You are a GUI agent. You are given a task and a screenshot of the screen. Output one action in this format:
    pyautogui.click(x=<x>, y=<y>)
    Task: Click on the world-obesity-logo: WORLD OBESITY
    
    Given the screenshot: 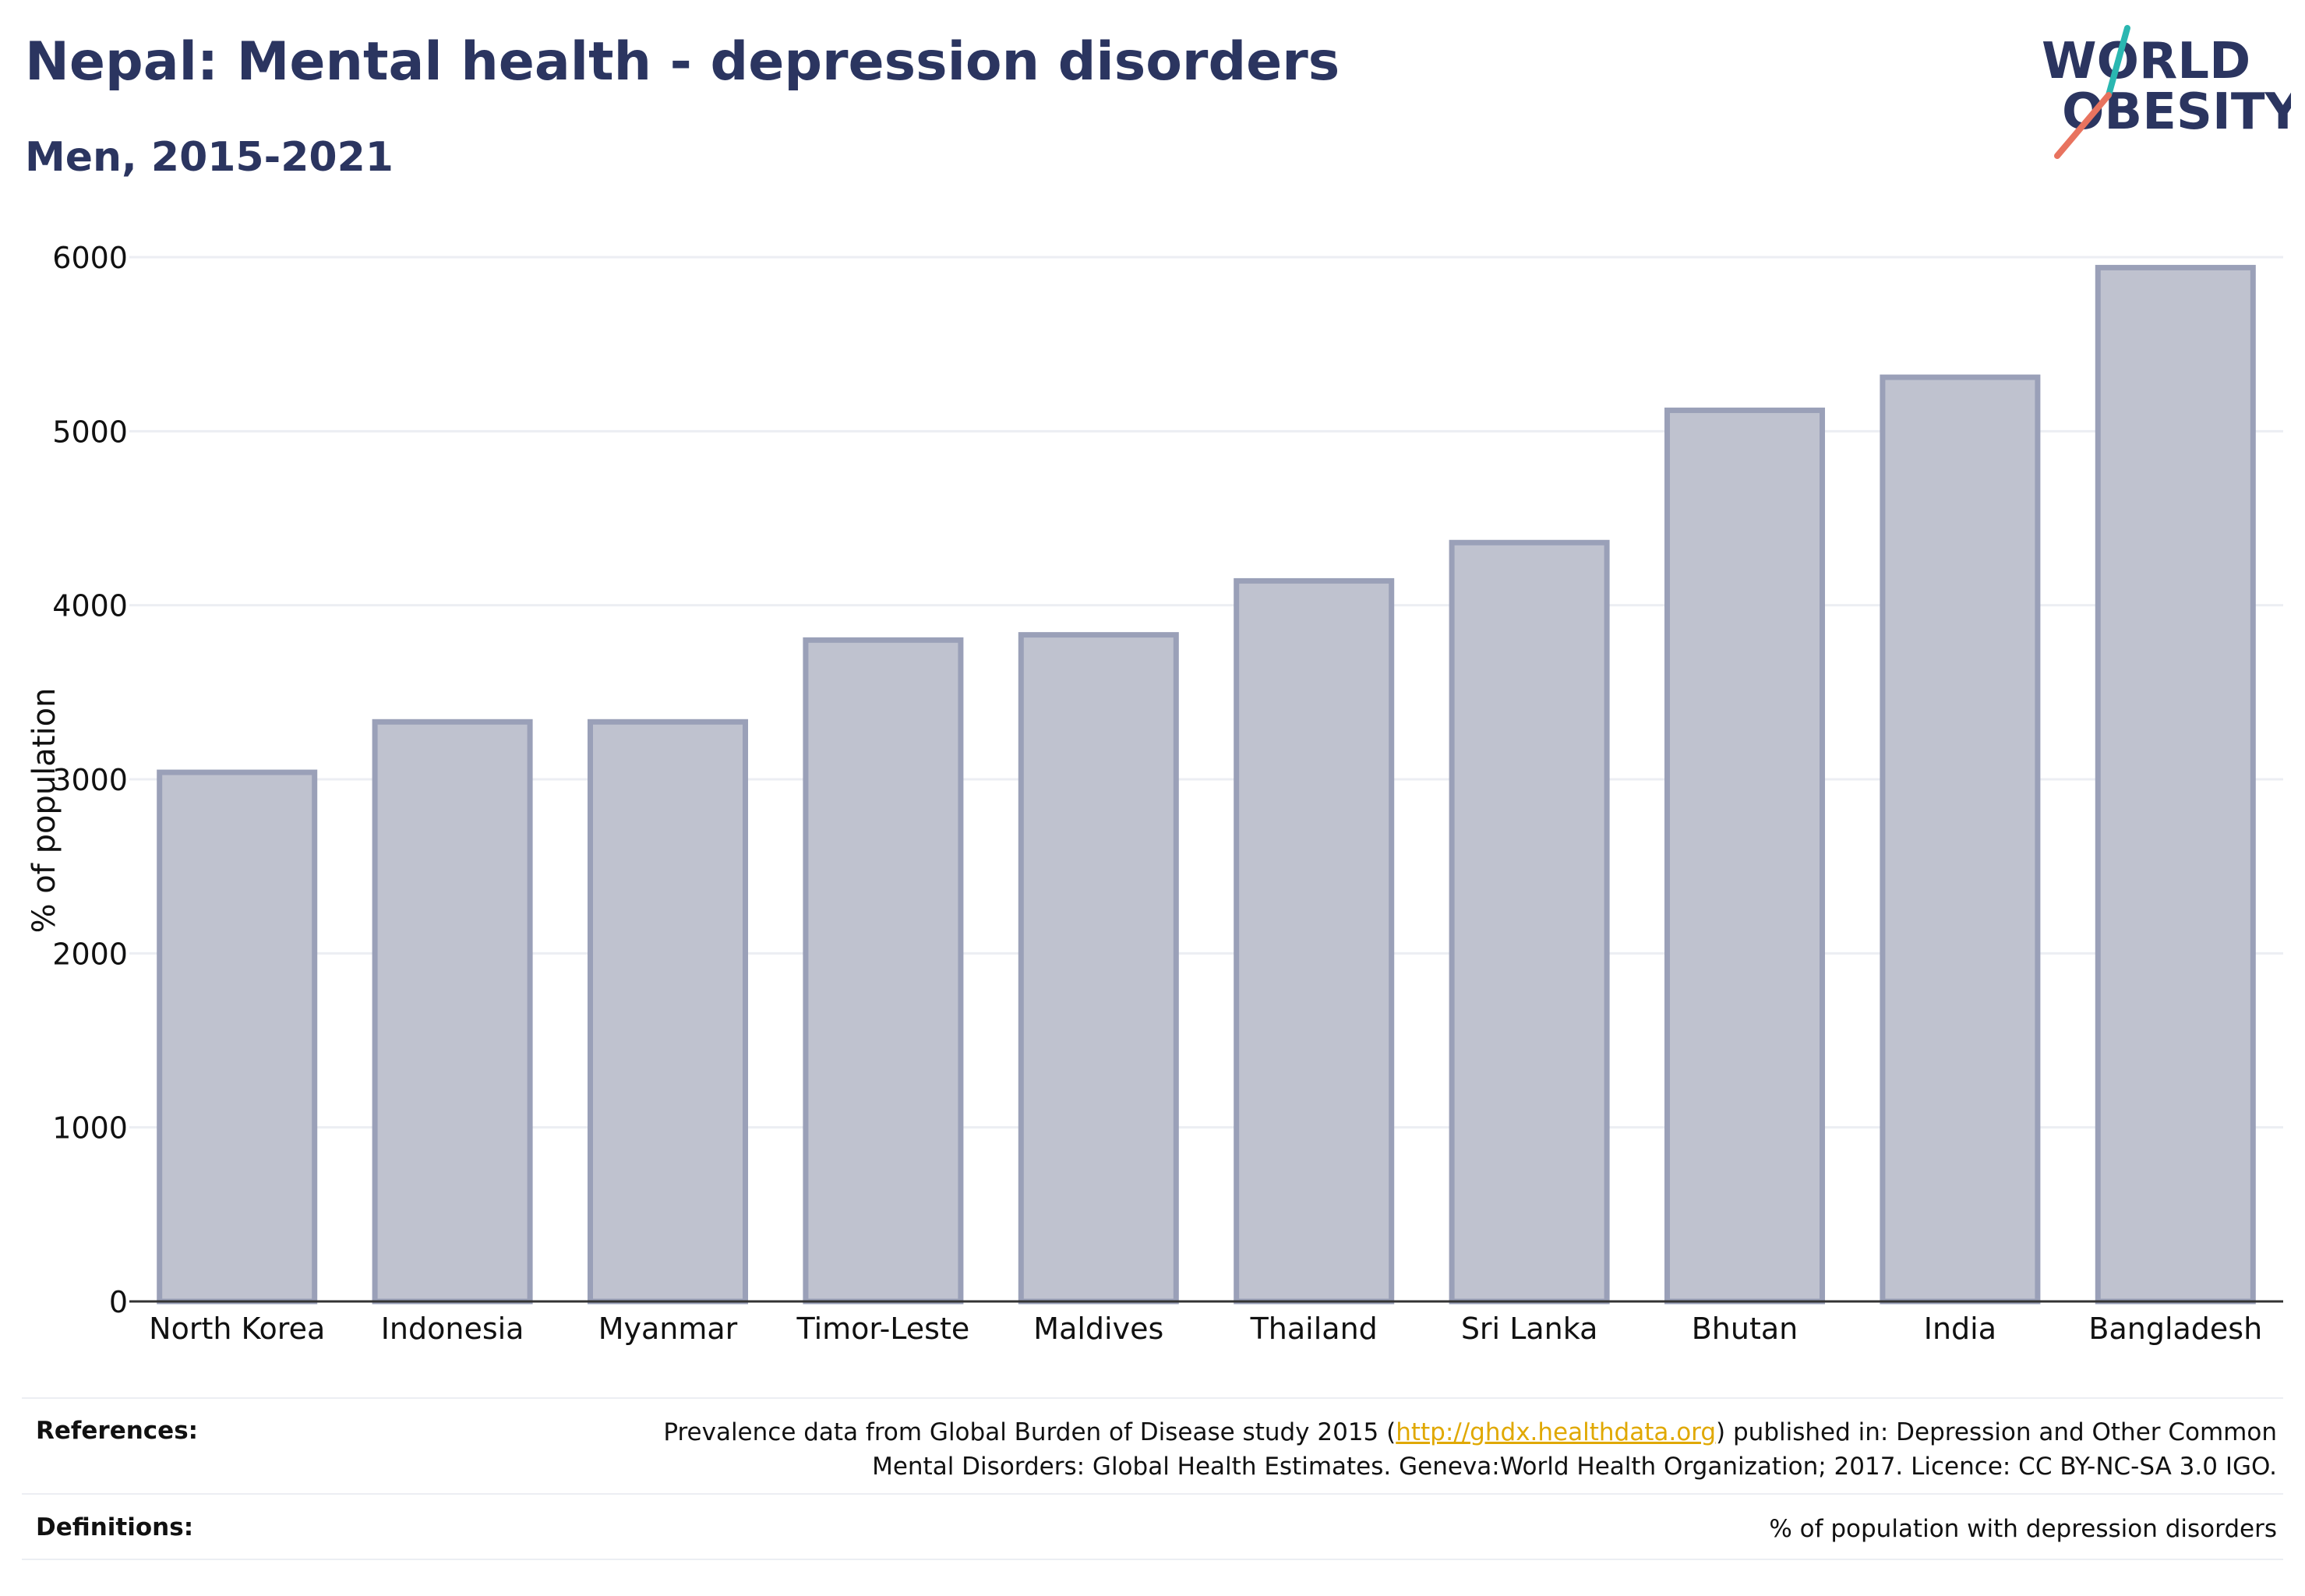 What is the action you would take?
    pyautogui.click(x=2166, y=92)
    